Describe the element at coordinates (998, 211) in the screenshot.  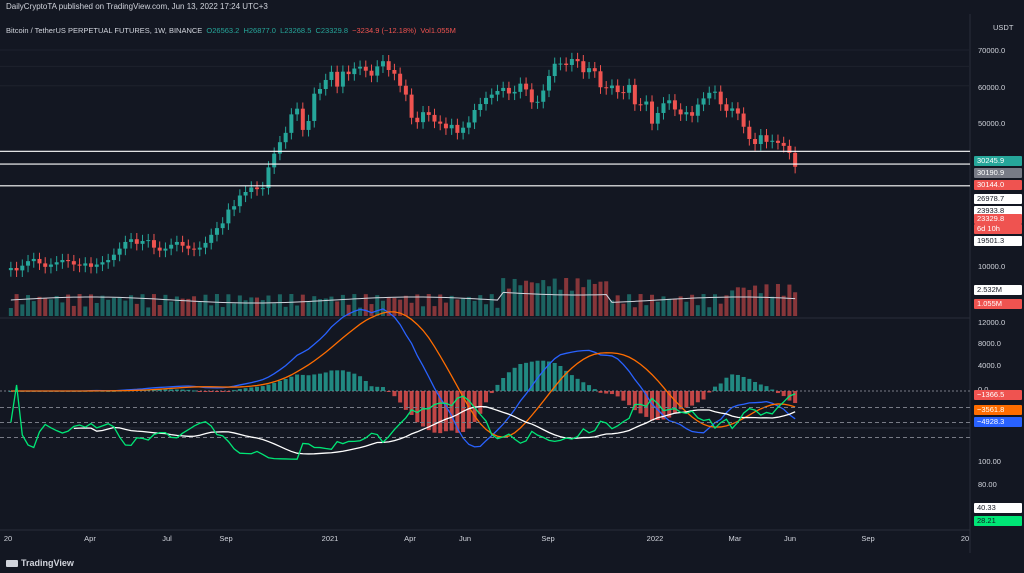
I see `price-tag: 23933.8` at that location.